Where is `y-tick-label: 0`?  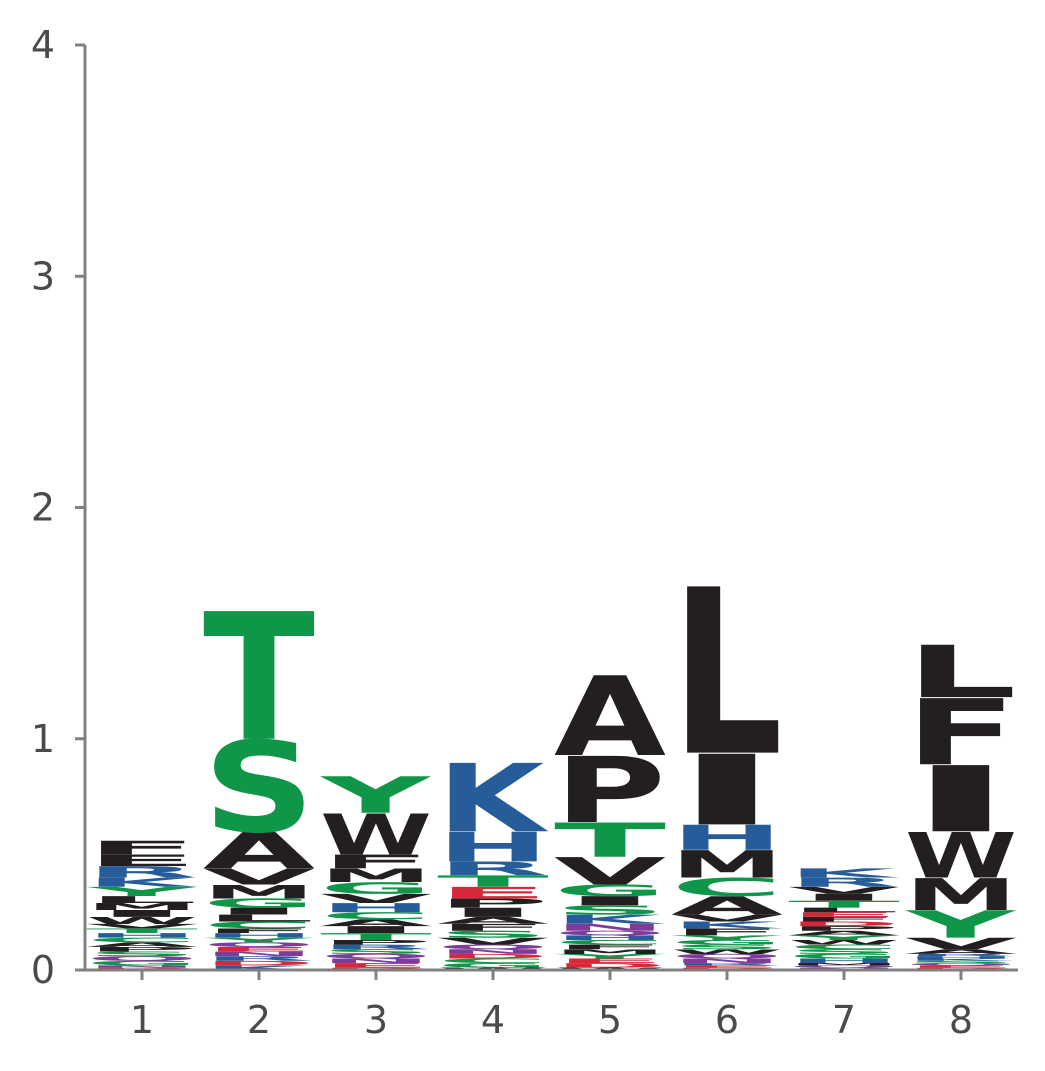
y-tick-label: 0 is located at coordinates (43, 970).